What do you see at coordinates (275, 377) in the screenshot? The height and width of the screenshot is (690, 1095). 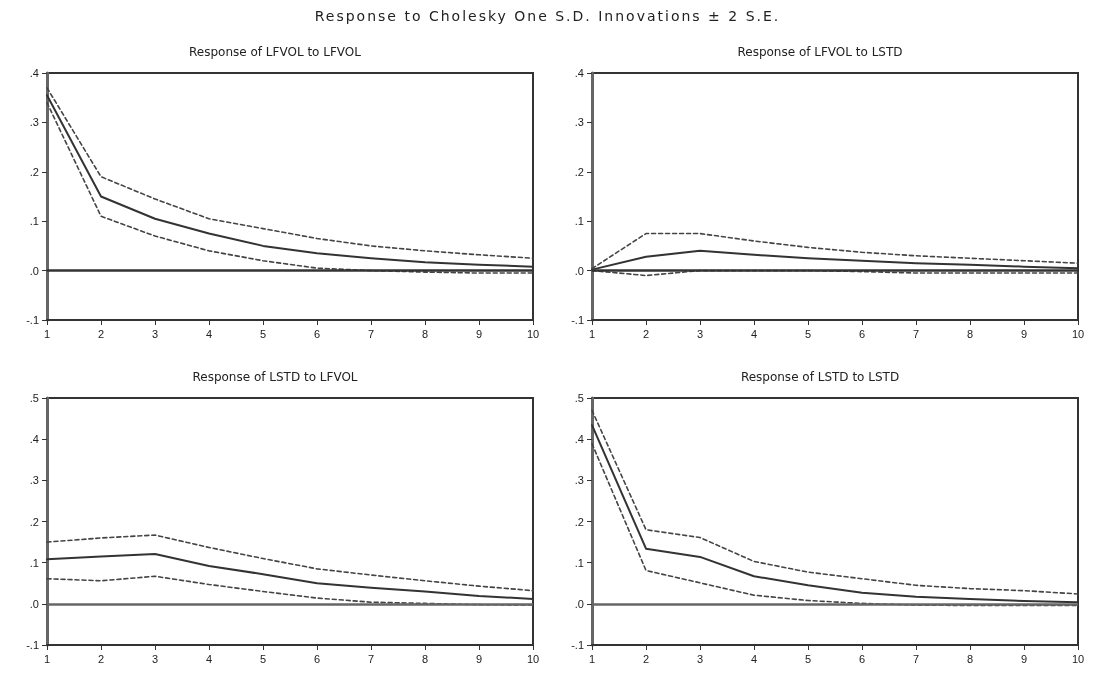 I see `chart-title: Response of LSTD to LFVOL` at bounding box center [275, 377].